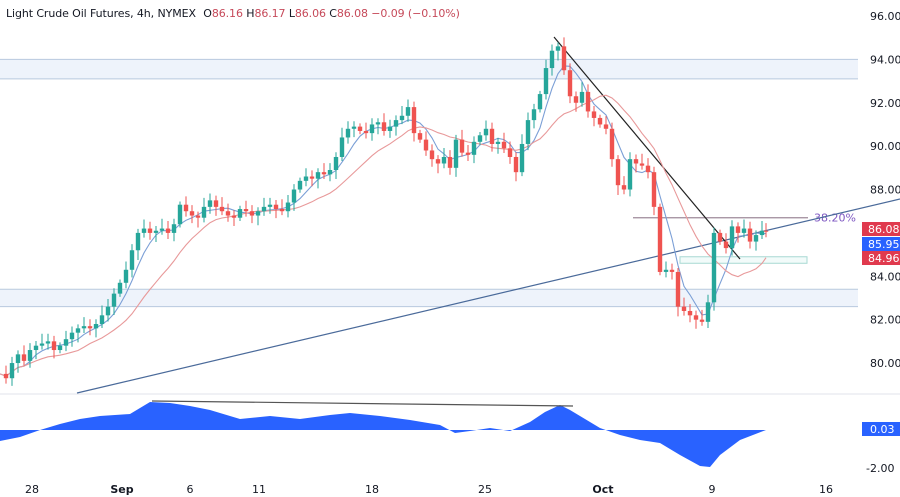  Describe the element at coordinates (227, 13) in the screenshot. I see `open-value: 86.16` at that location.